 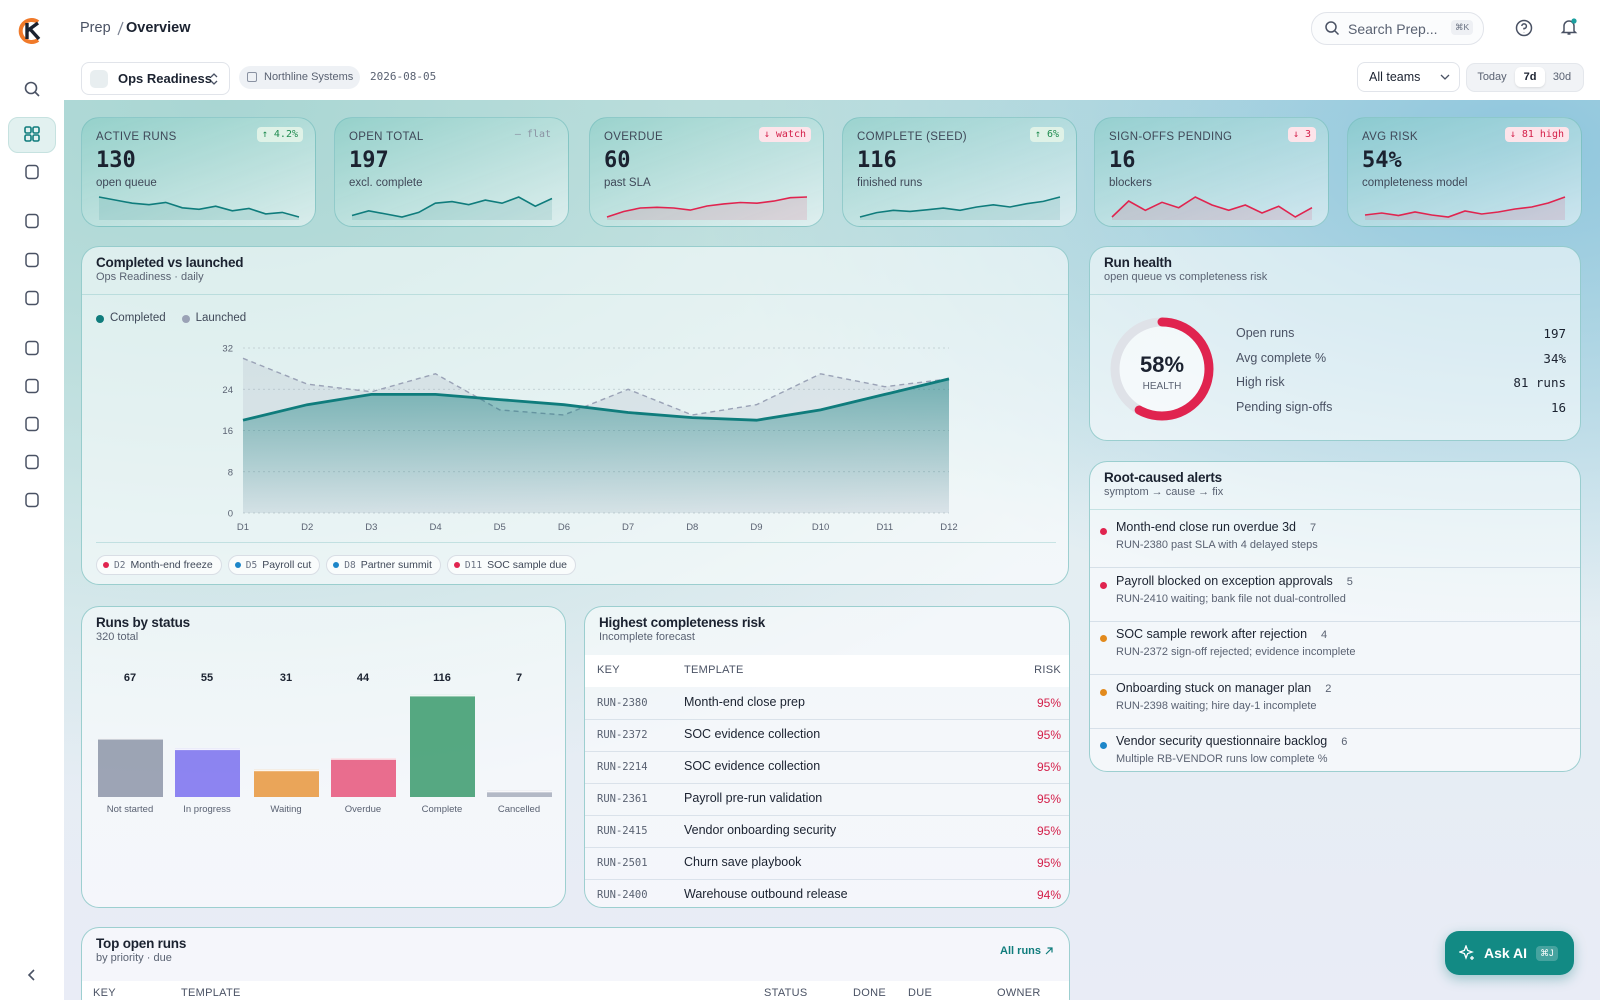 I want to click on line-chart: 0 8 16 24 32 D1 D2 D3 D4 D5 D6 D7 D8 D9 D10 D11 D12, so click(x=589, y=439).